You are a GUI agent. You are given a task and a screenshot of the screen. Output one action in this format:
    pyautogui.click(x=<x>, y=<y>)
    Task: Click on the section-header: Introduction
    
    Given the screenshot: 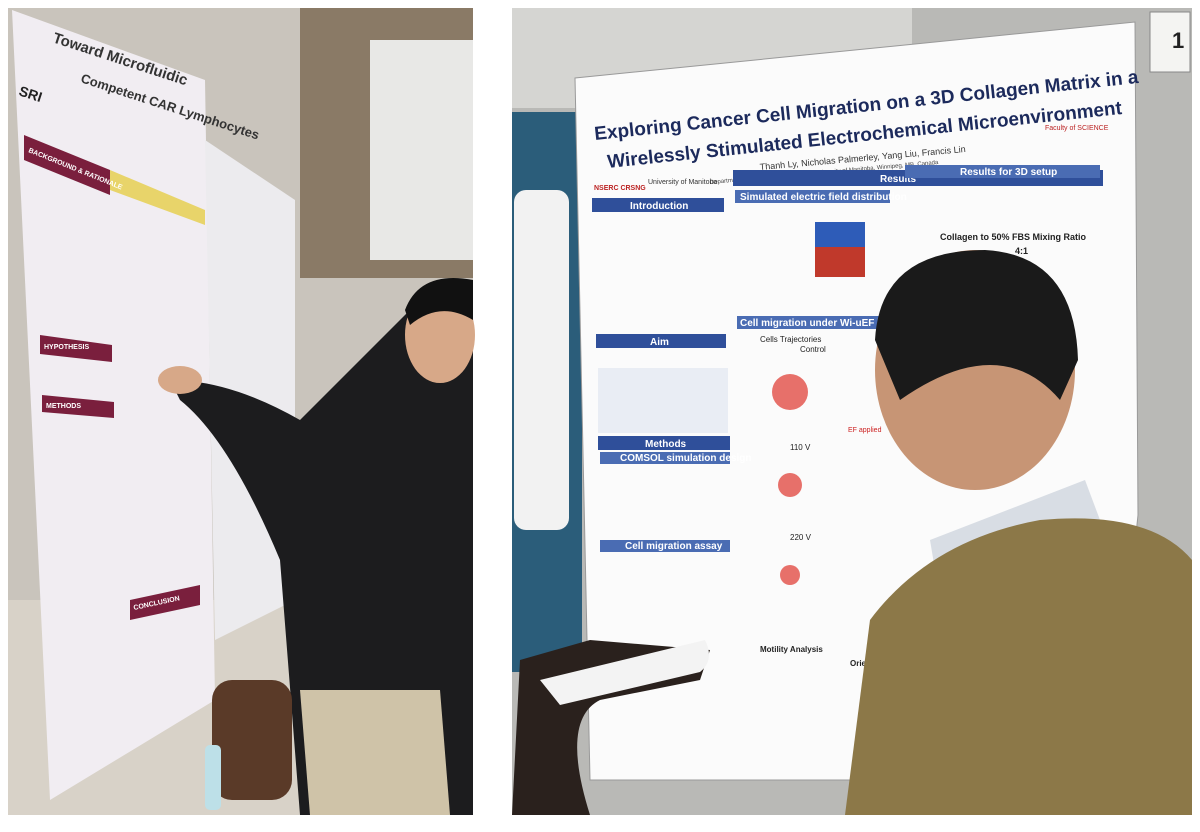 What is the action you would take?
    pyautogui.click(x=659, y=206)
    